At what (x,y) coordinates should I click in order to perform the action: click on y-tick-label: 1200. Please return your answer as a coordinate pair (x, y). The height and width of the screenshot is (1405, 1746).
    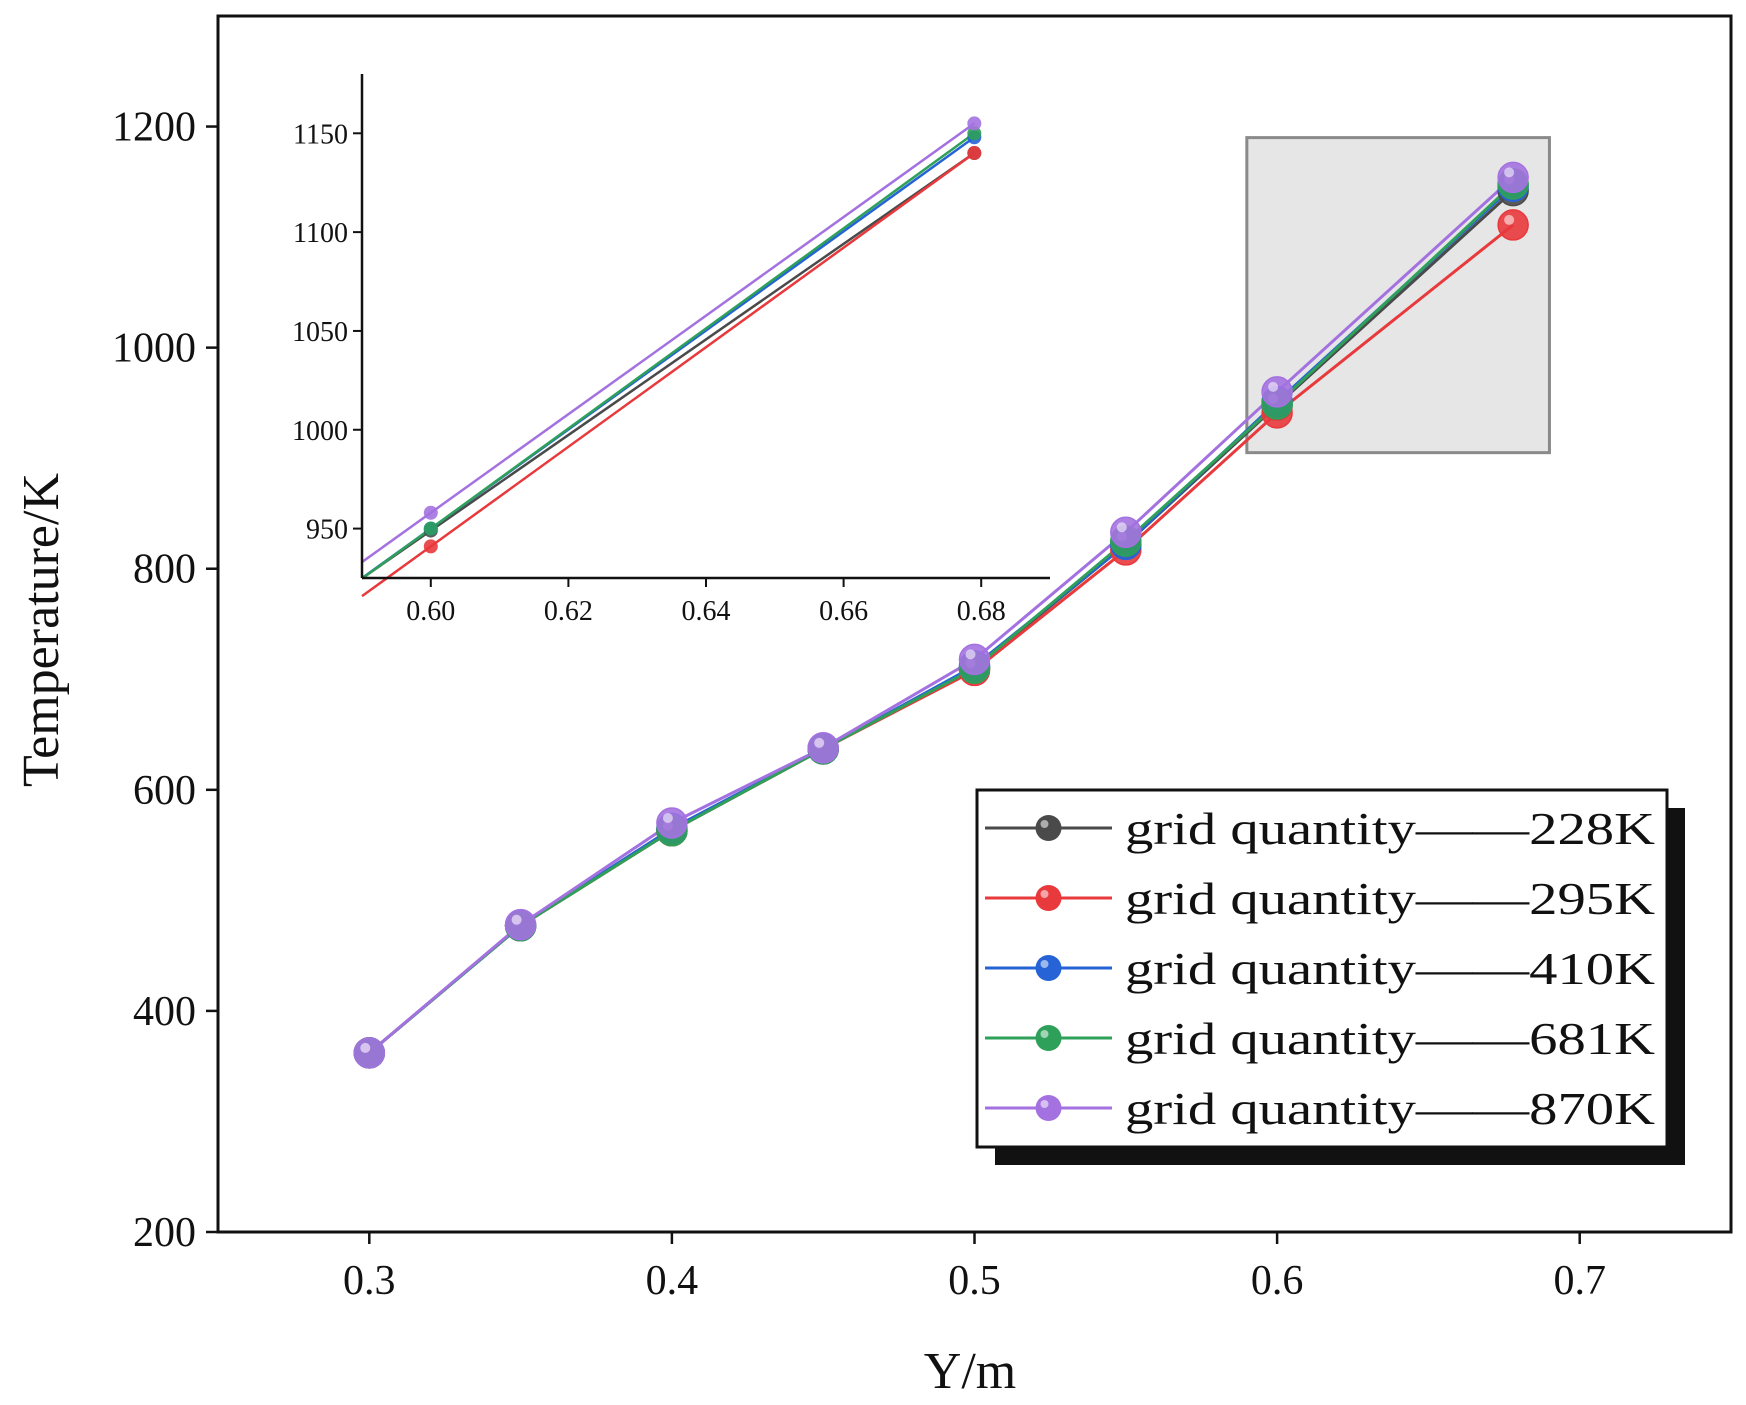
    Looking at the image, I should click on (154, 128).